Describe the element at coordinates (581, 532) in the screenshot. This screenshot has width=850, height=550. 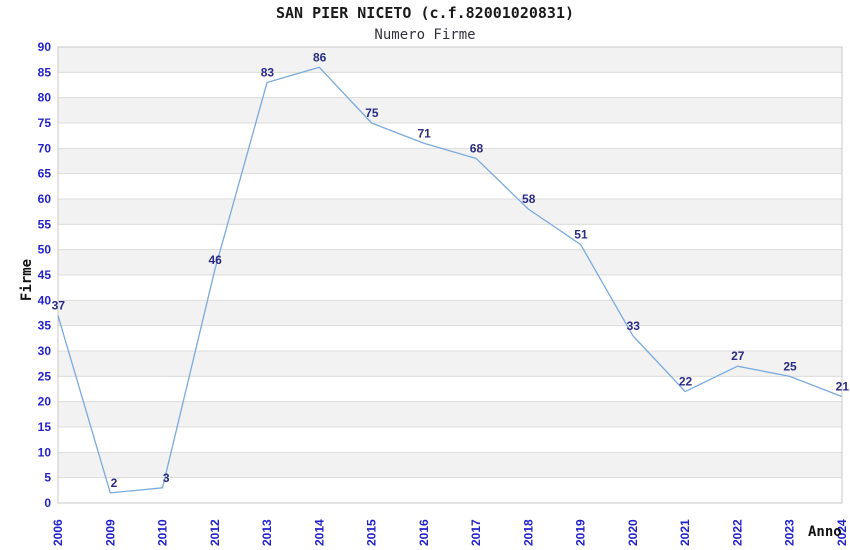
I see `x-tick-label: 2019` at that location.